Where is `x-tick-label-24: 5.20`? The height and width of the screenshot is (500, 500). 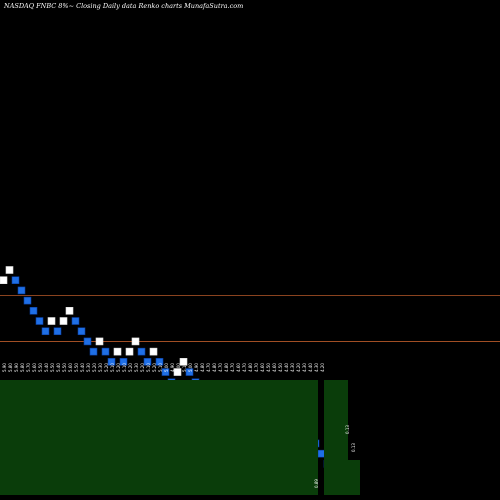 x-tick-label-24: 5.20 is located at coordinates (142, 367).